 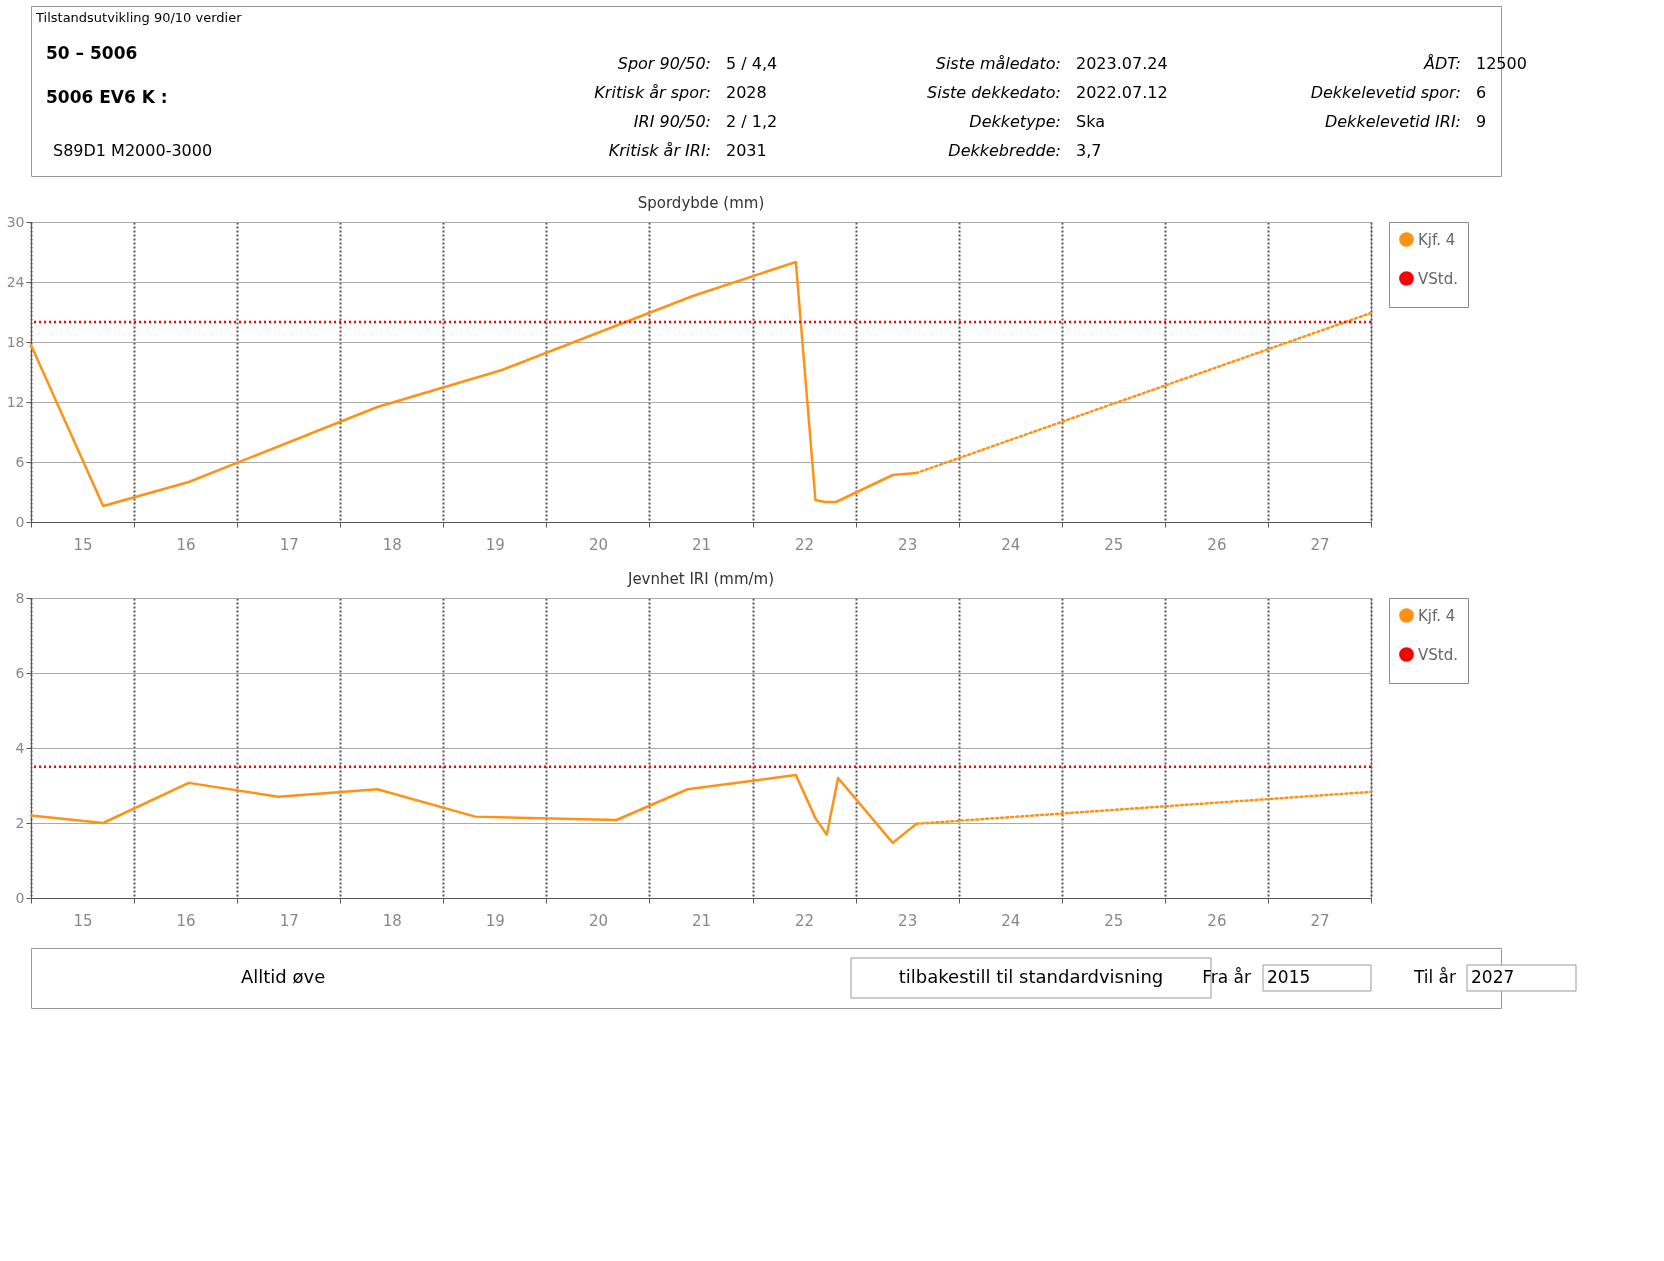 What do you see at coordinates (92, 53) in the screenshot?
I see `text: 50 – 5006` at bounding box center [92, 53].